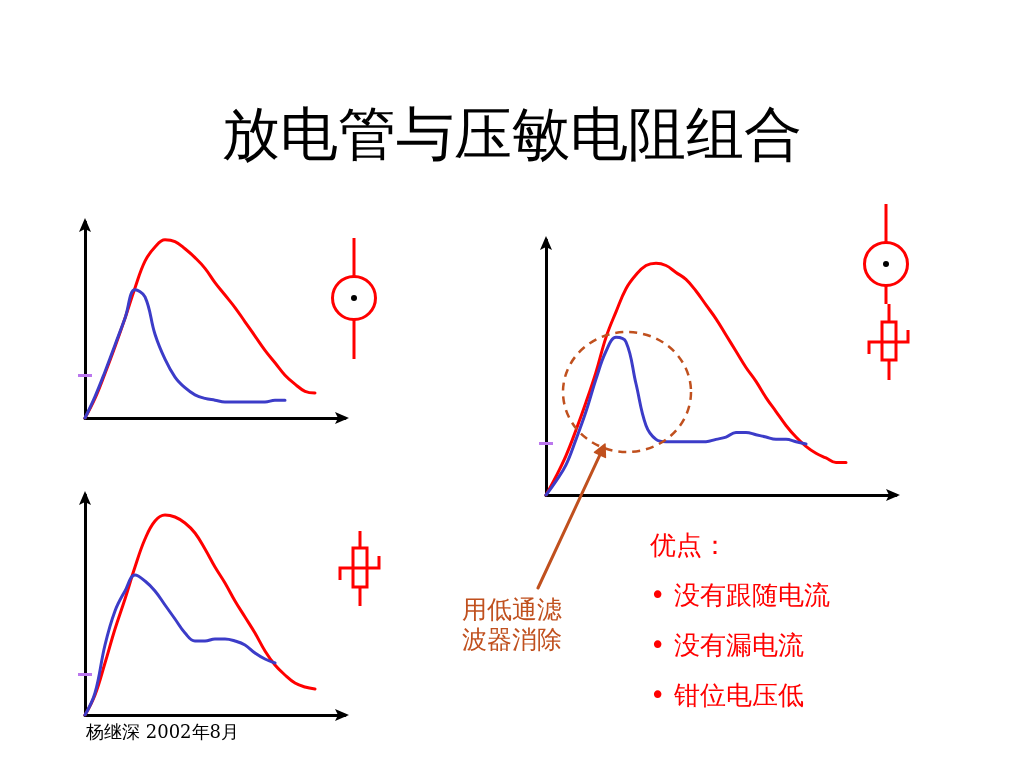 The image size is (1024, 768). What do you see at coordinates (689, 545) in the screenshot?
I see `text: 优点：` at bounding box center [689, 545].